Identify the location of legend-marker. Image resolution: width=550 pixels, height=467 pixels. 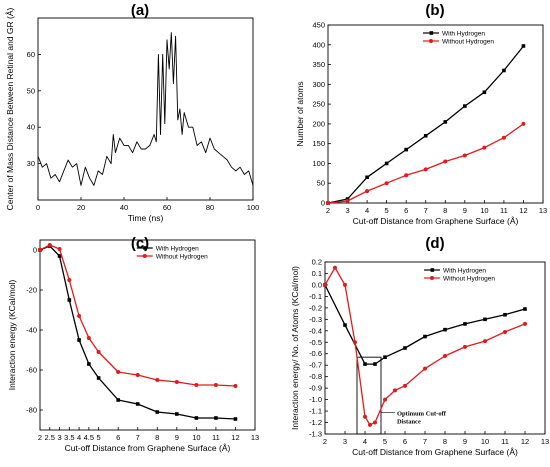
(431, 33).